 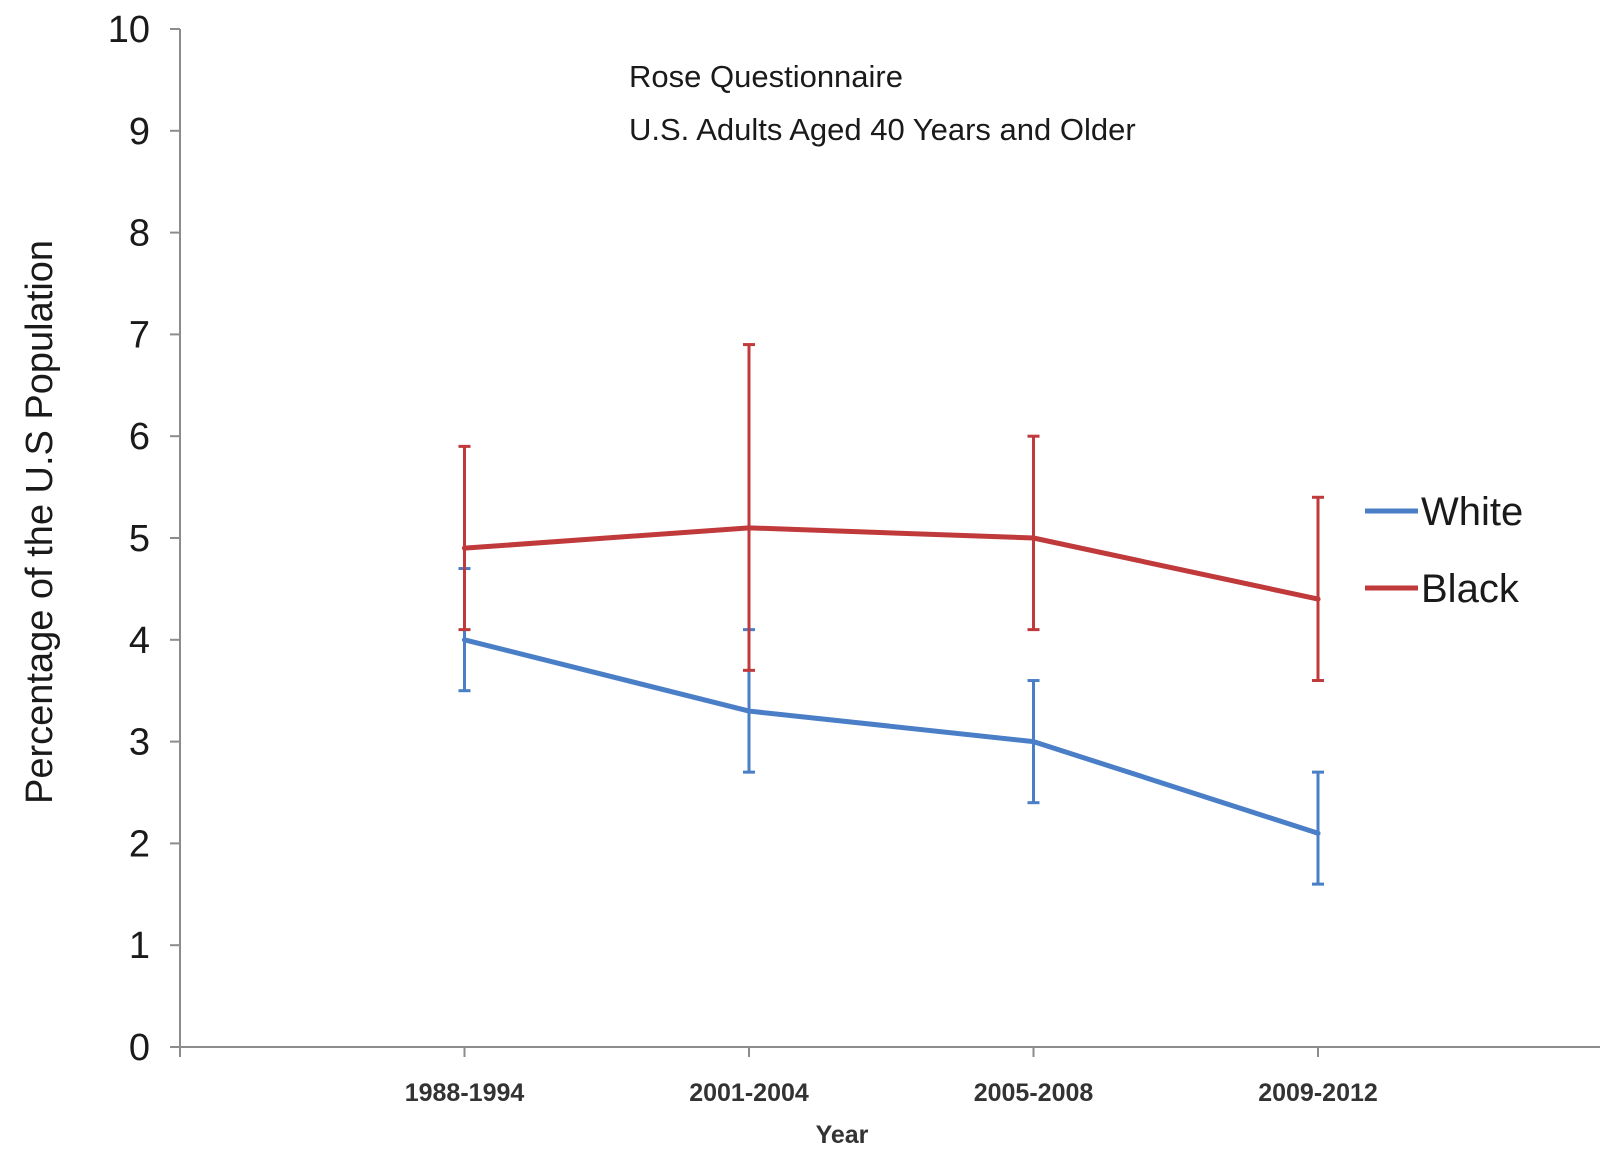 I want to click on x-tick-label: 1988-1994, so click(x=465, y=1093).